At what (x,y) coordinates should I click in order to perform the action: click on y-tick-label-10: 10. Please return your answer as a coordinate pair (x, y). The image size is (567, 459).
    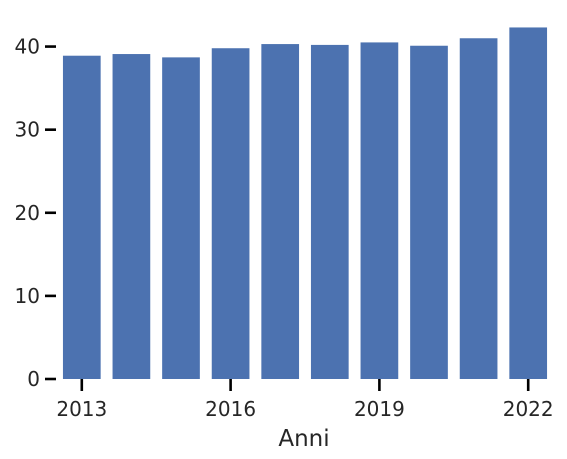
    Looking at the image, I should click on (27, 296).